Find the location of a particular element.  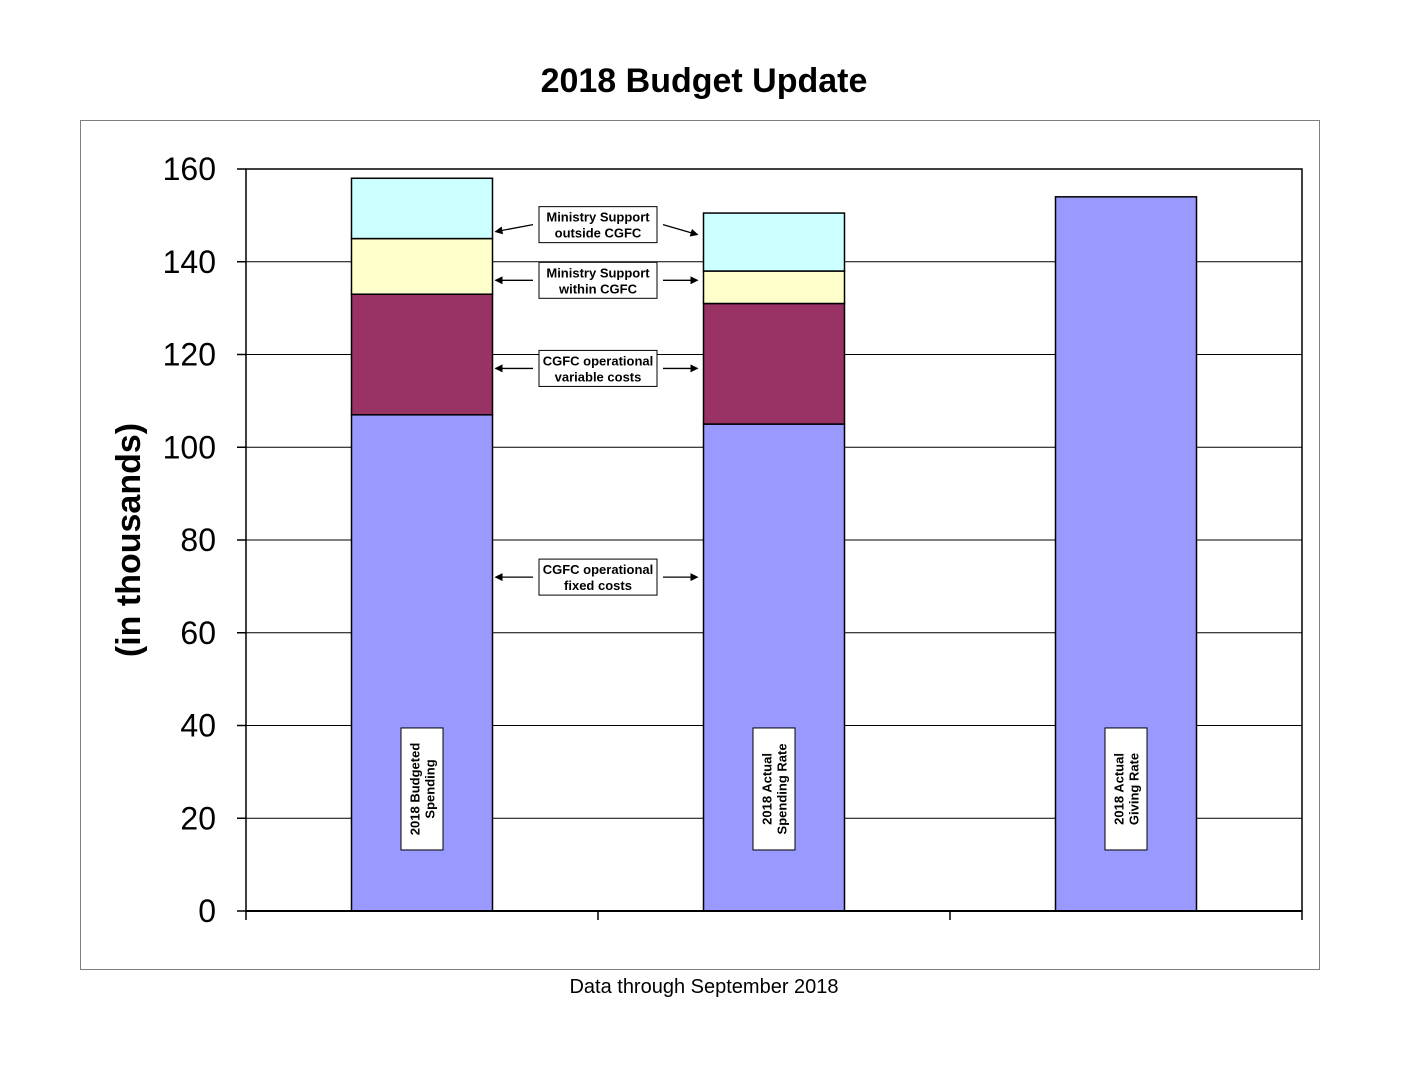

annotation-arrow-right is located at coordinates (680, 230).